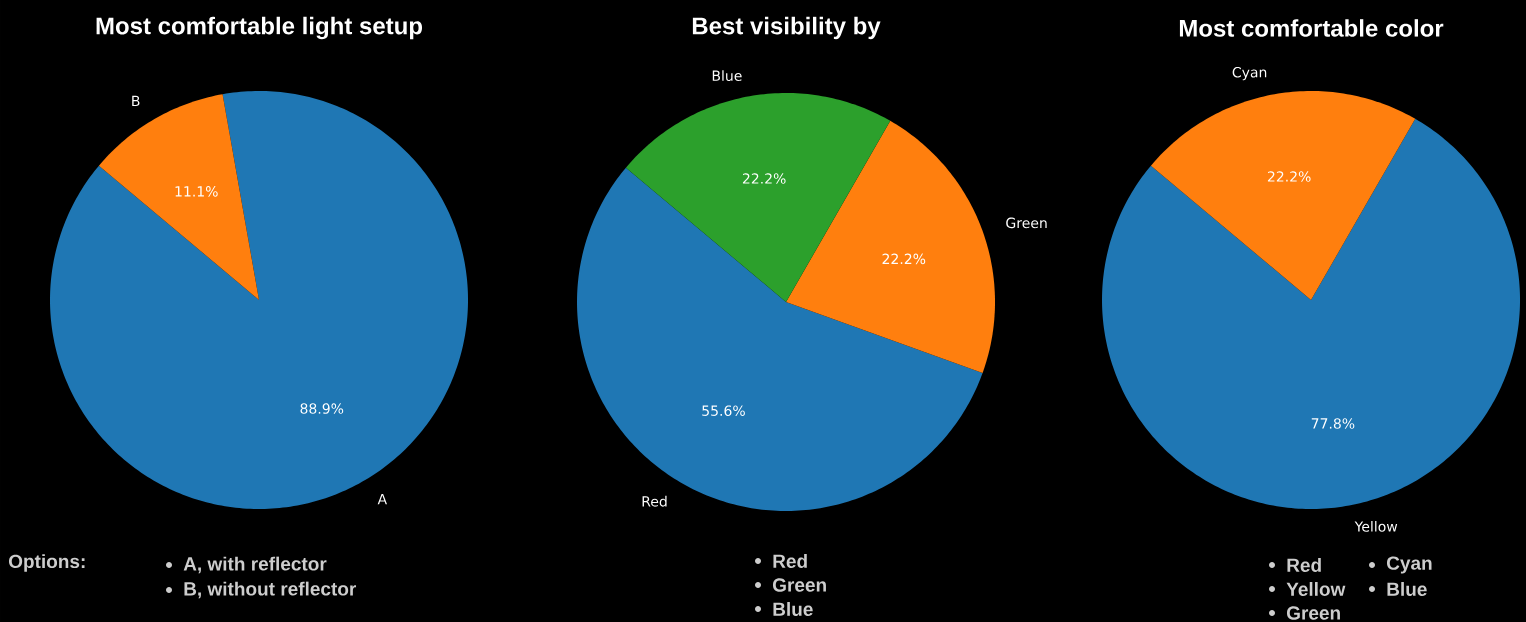 This screenshot has width=1526, height=622. Describe the element at coordinates (46, 563) in the screenshot. I see `text: Options:` at that location.